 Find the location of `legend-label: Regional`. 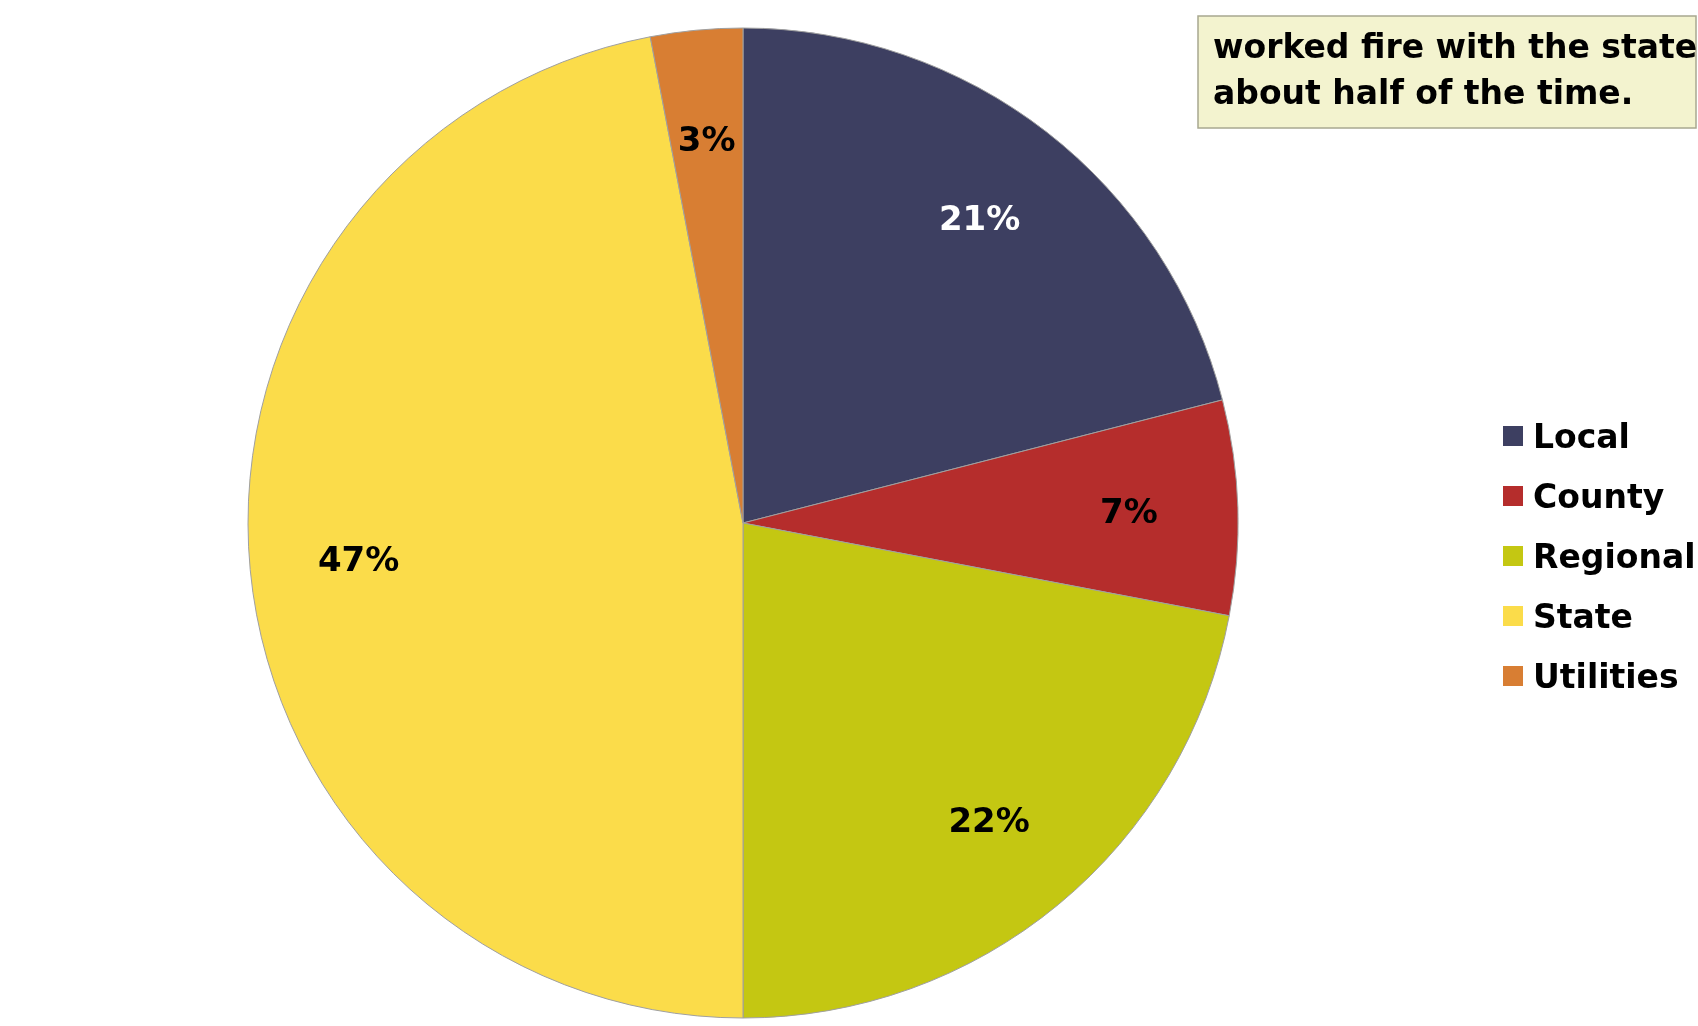

legend-label: Regional is located at coordinates (1614, 556).